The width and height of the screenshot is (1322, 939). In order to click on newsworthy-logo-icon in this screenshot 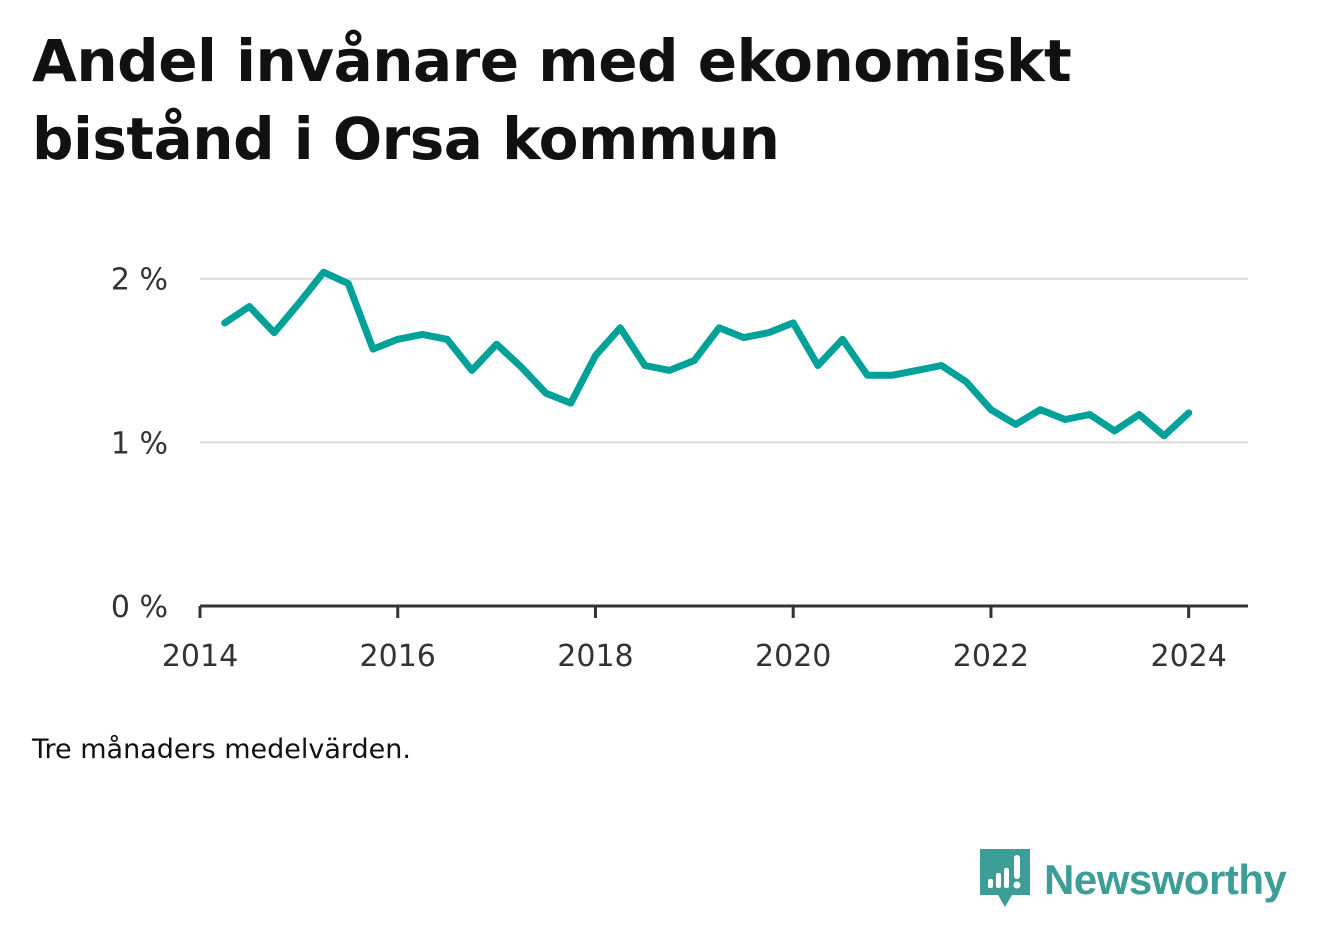, I will do `click(1005, 878)`.